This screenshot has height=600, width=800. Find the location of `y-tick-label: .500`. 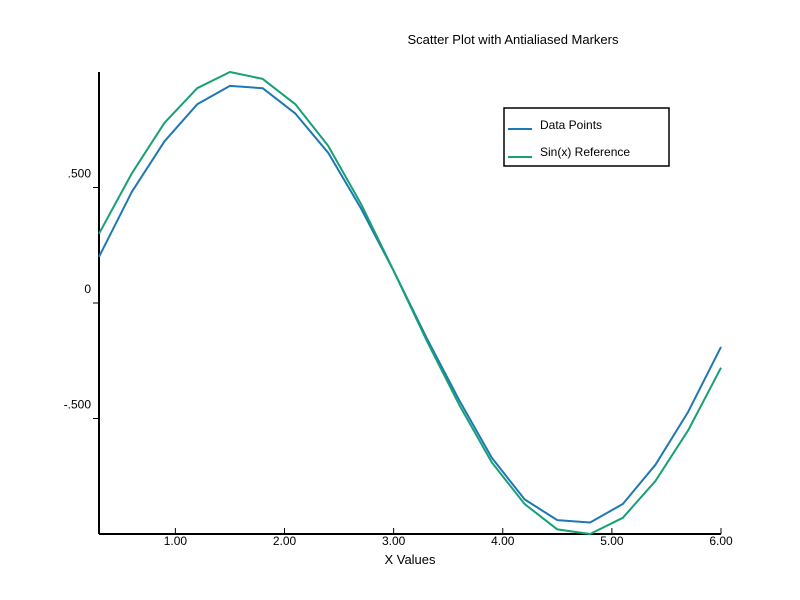

y-tick-label: .500 is located at coordinates (80, 174).